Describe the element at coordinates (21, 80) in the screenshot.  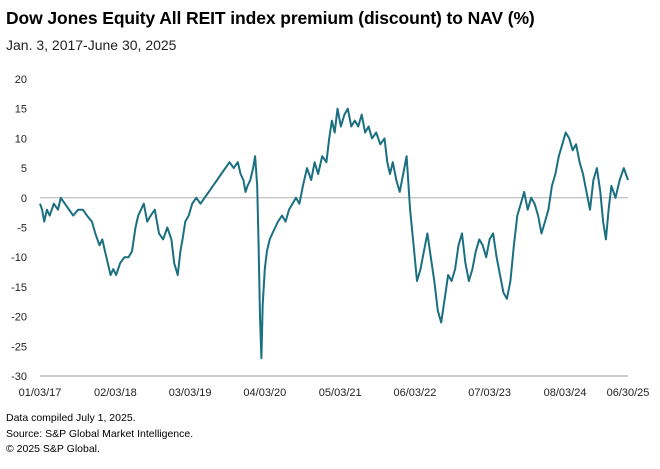
I see `y-tick-label: 20` at that location.